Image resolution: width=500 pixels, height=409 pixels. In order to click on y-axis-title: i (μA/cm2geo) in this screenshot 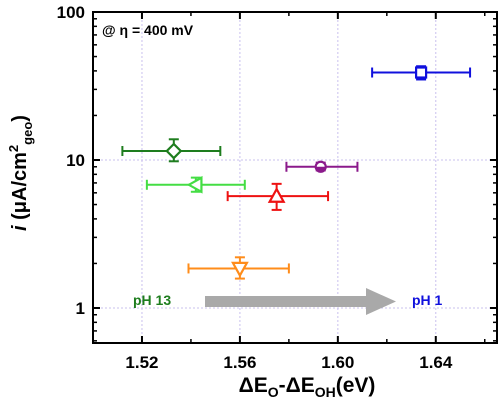, I will do `click(20, 173)`.